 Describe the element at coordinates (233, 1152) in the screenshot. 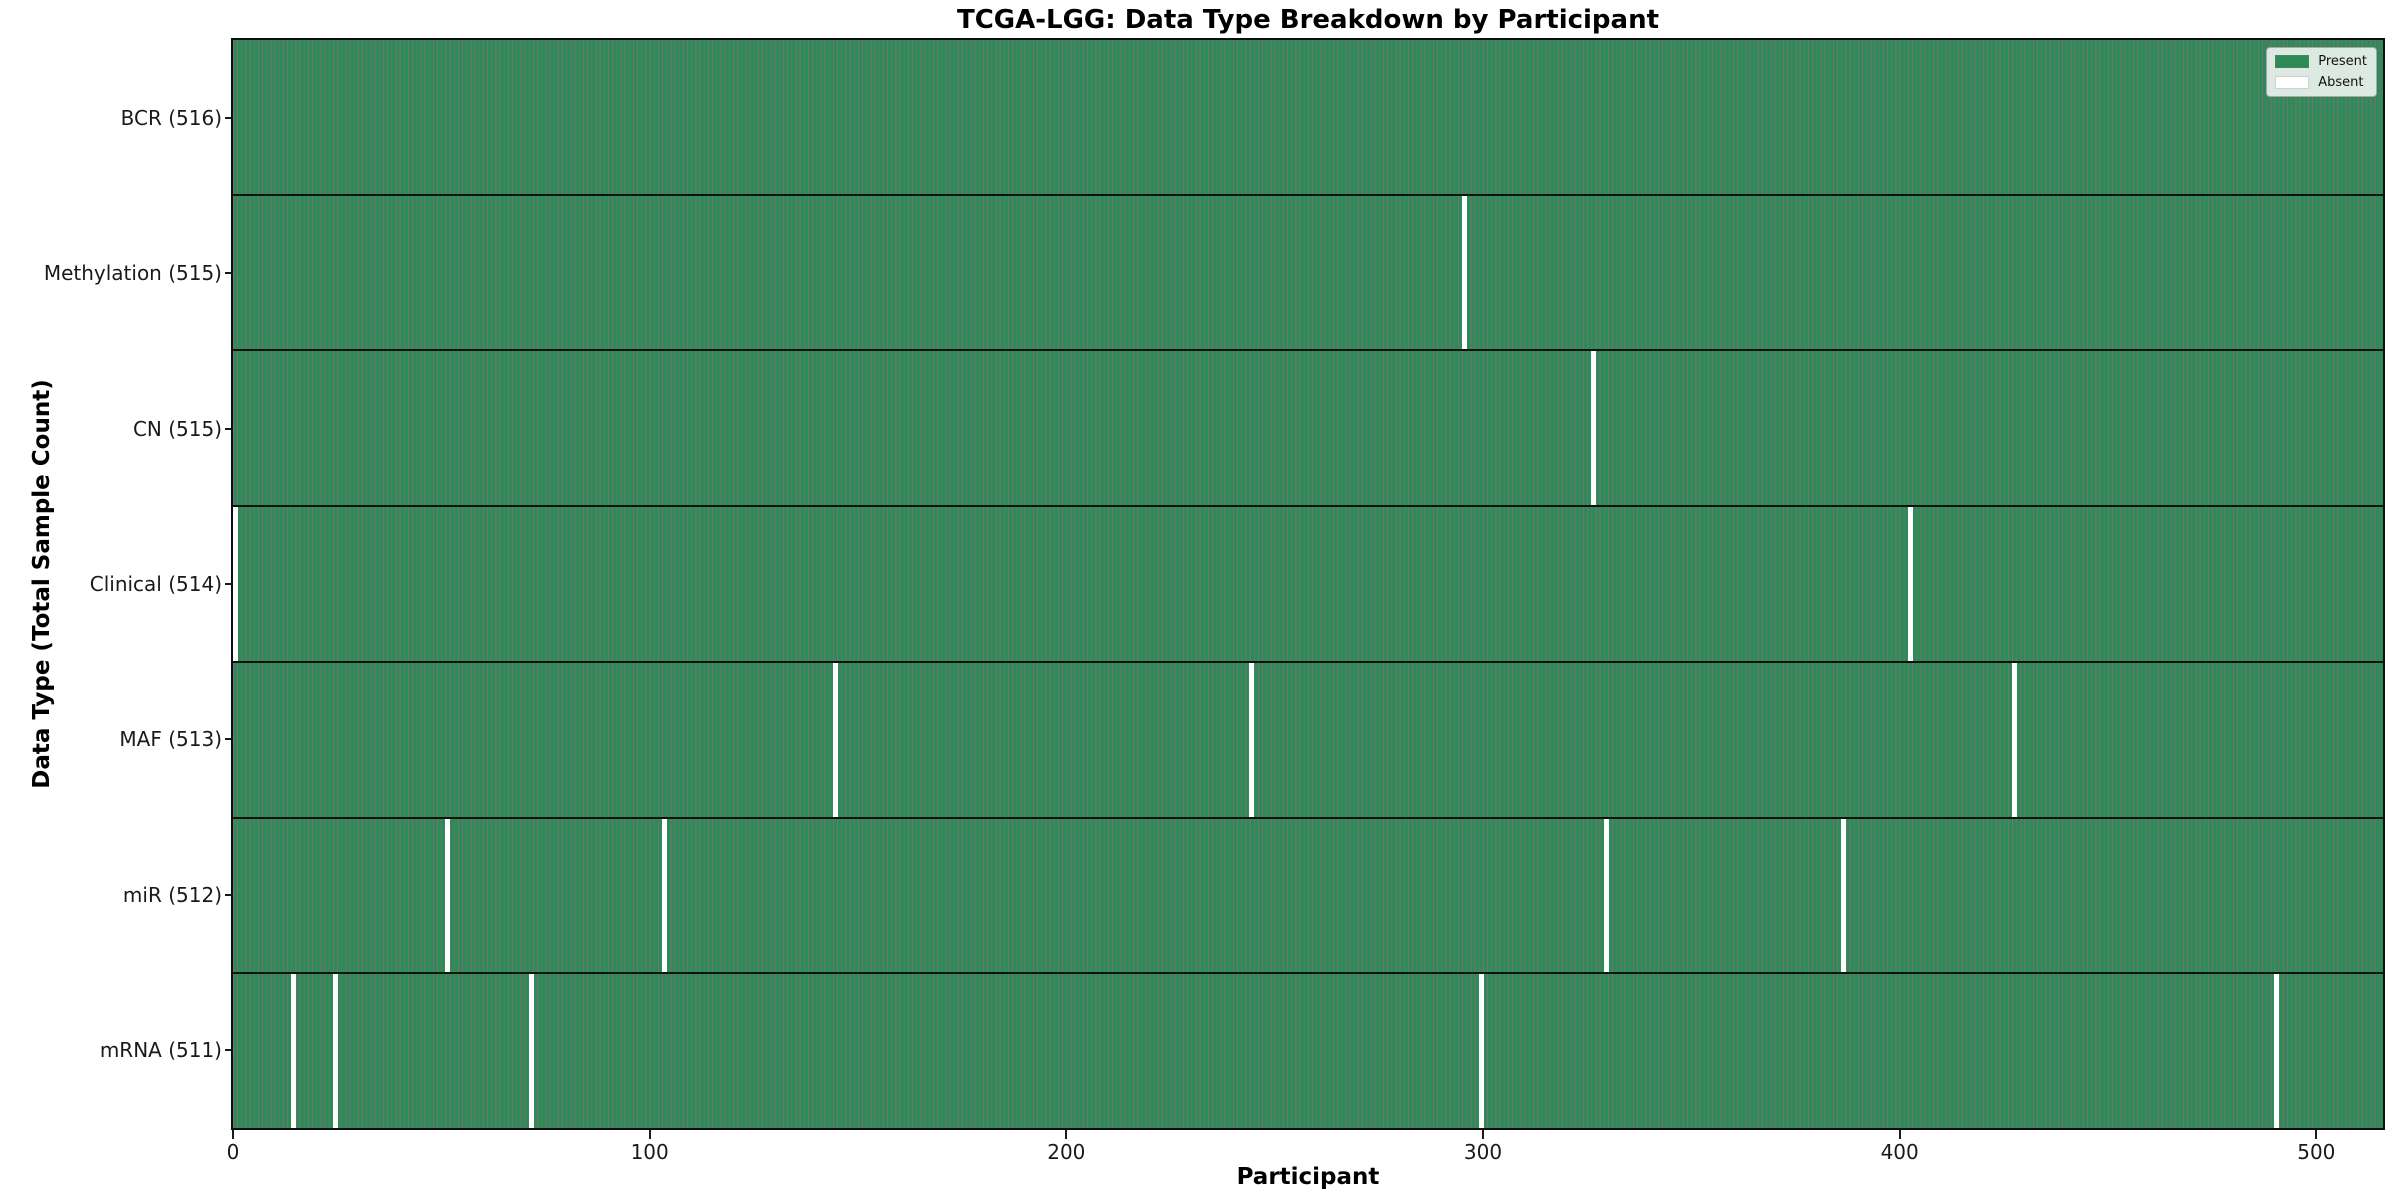

I see `x-tick-label: 0` at that location.